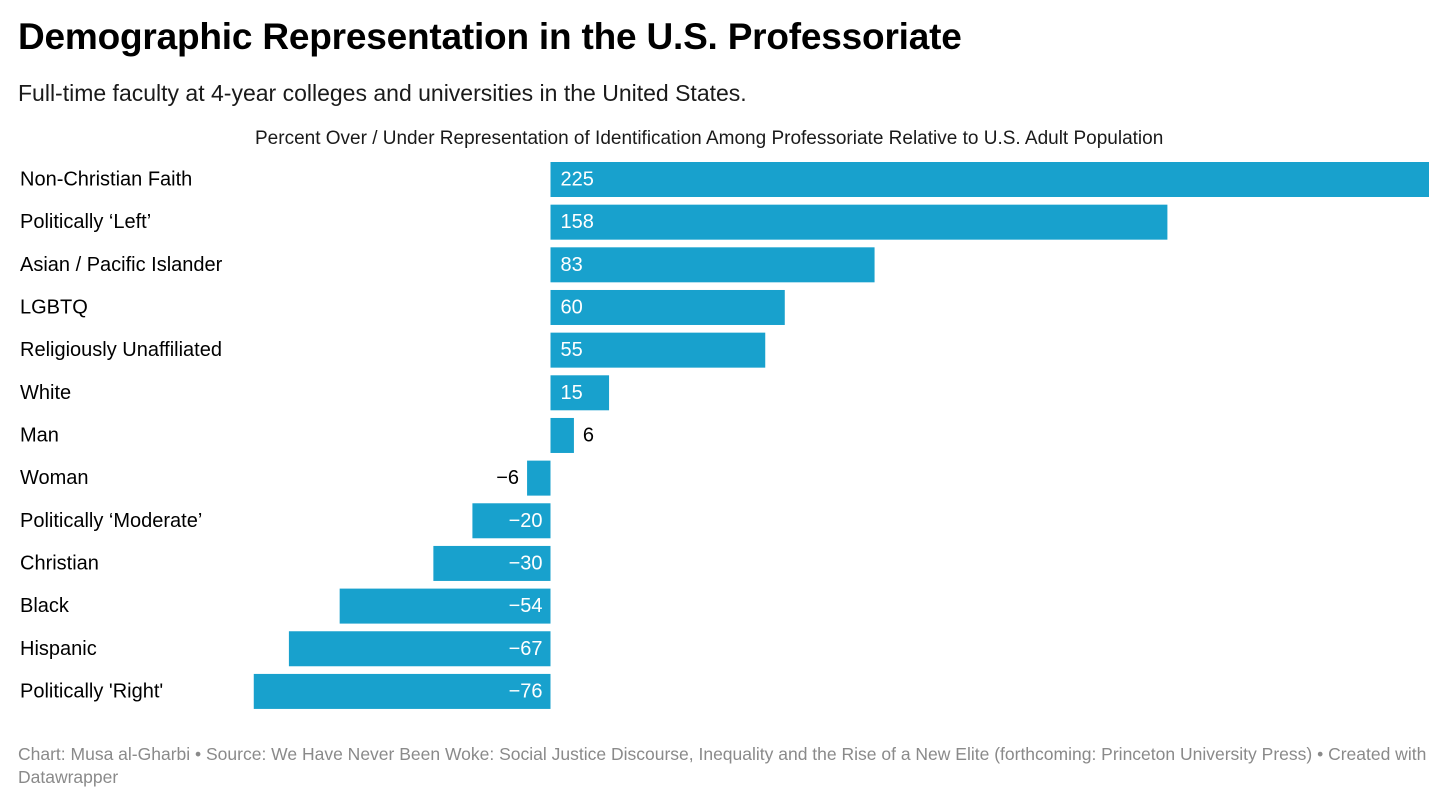  I want to click on value-label-politically-left: 158, so click(577, 222).